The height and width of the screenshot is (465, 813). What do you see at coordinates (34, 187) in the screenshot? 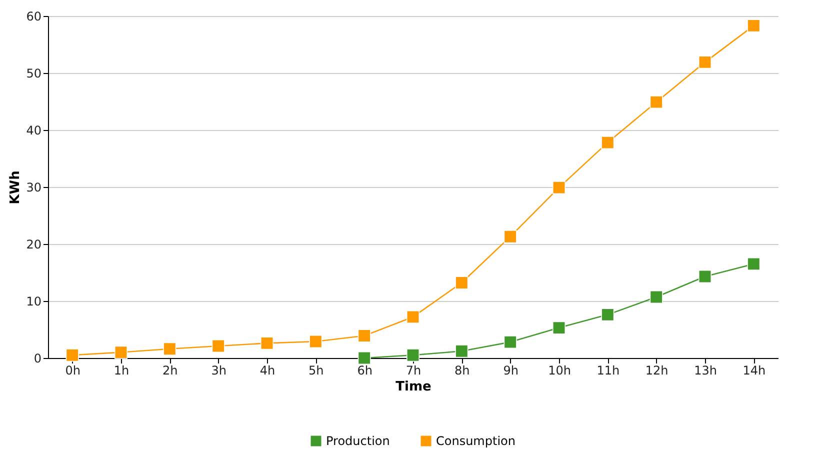
I see `y-tick-label: 30` at bounding box center [34, 187].